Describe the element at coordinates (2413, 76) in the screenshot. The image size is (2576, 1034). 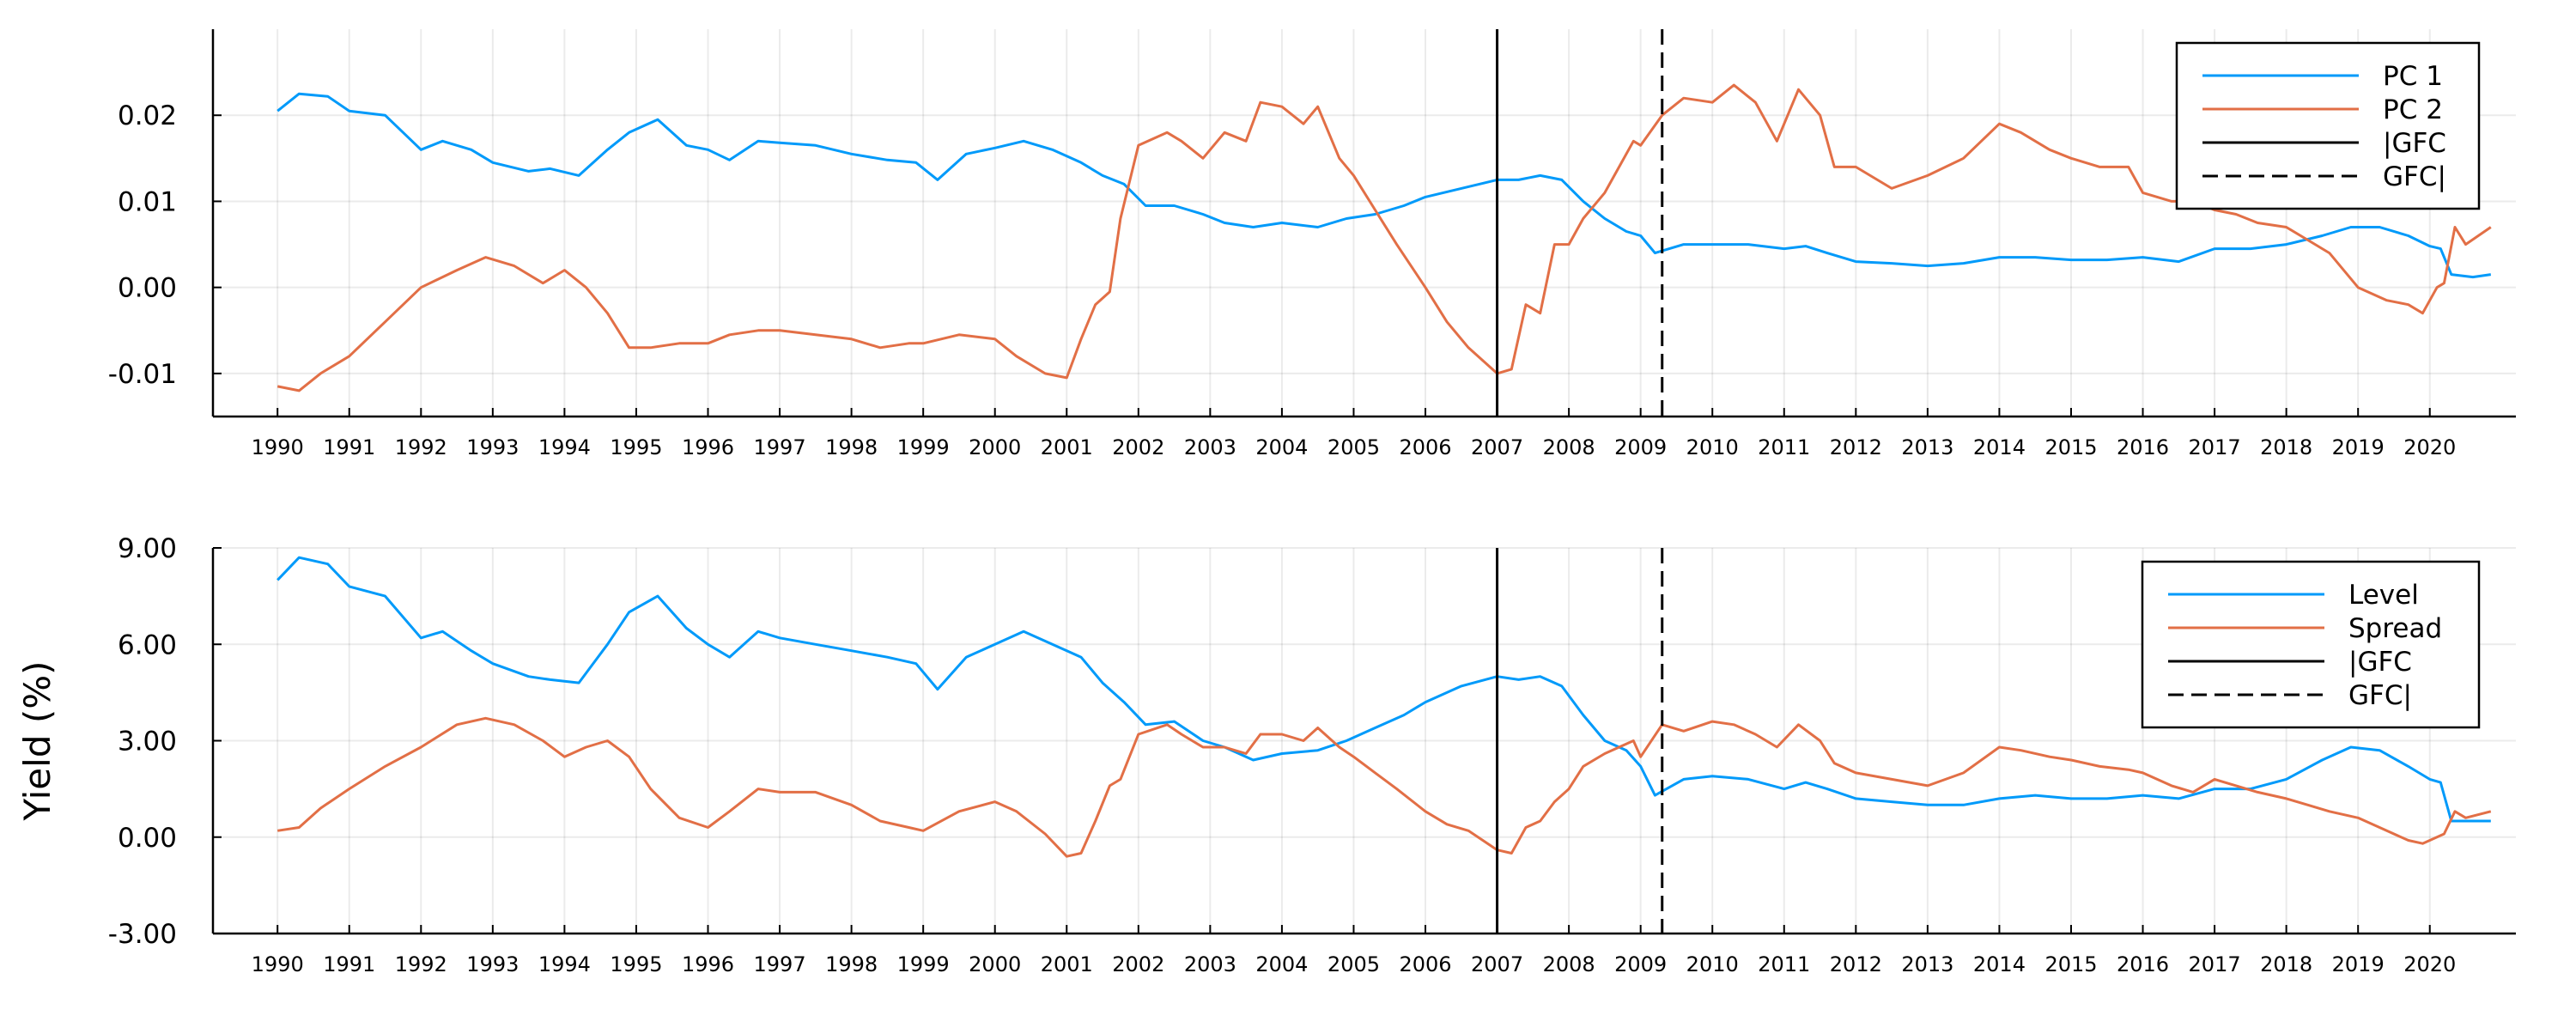
I see `legend-label-pc-1: PC 1` at that location.